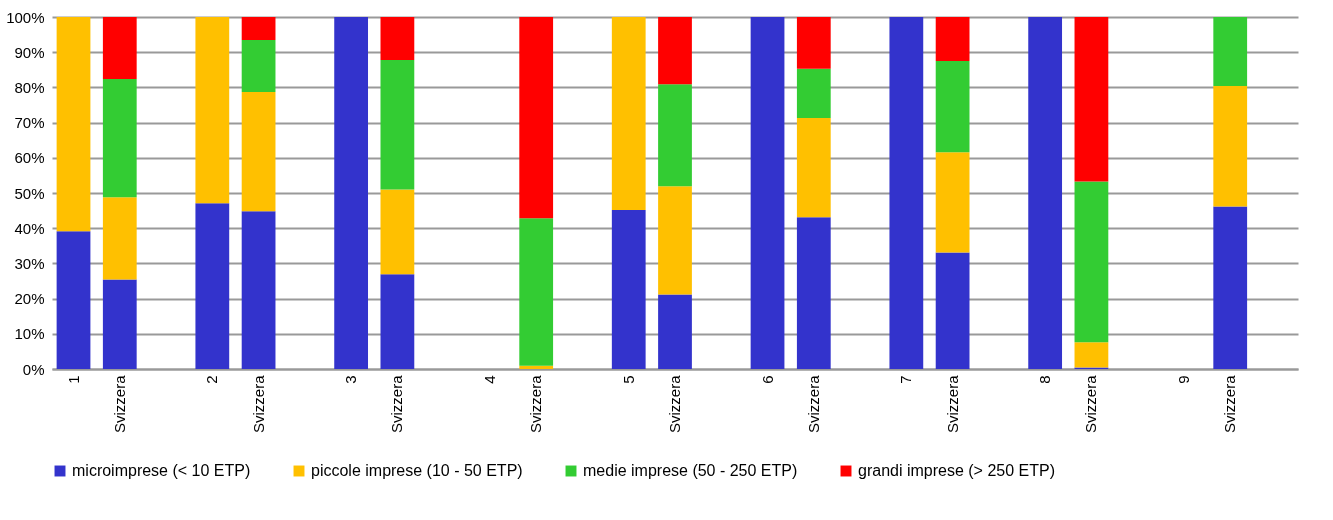 This screenshot has height=520, width=1333. What do you see at coordinates (489, 379) in the screenshot?
I see `x-tick-label: 4` at bounding box center [489, 379].